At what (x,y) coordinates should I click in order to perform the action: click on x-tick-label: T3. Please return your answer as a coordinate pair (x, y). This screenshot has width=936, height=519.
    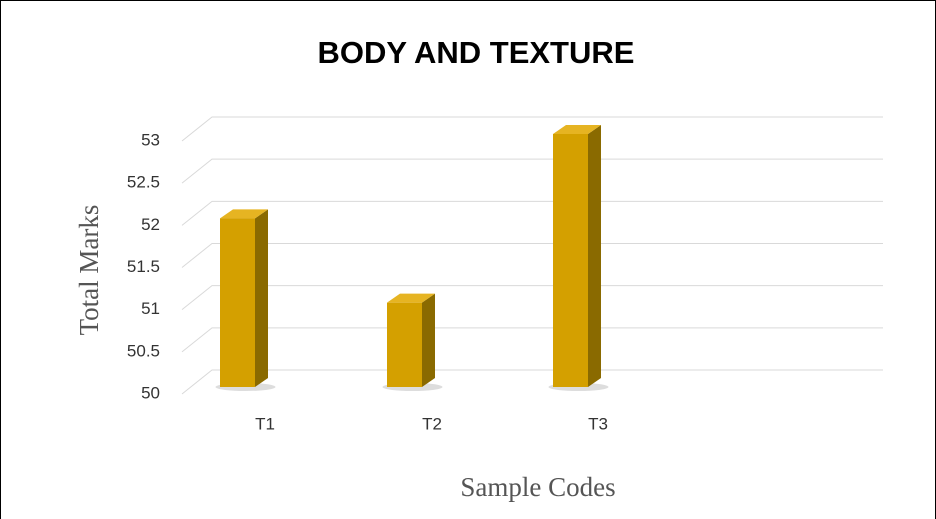
    Looking at the image, I should click on (598, 423).